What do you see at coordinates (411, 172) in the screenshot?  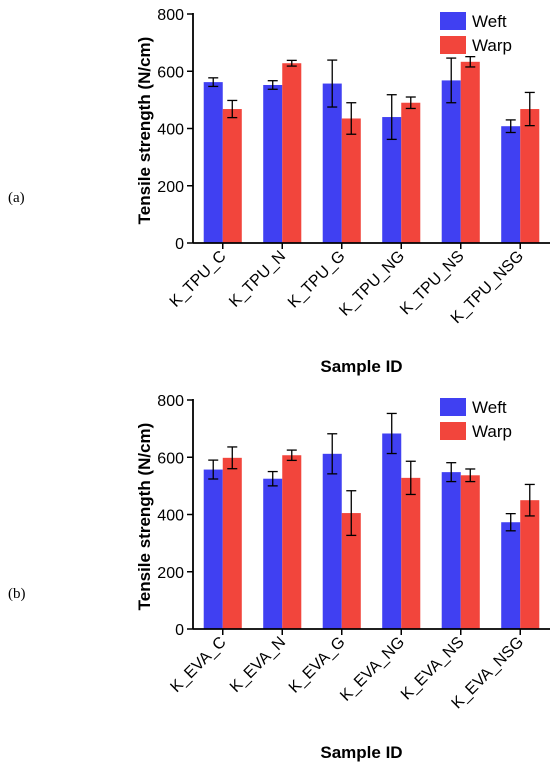 I see `bar-warp-4-a` at bounding box center [411, 172].